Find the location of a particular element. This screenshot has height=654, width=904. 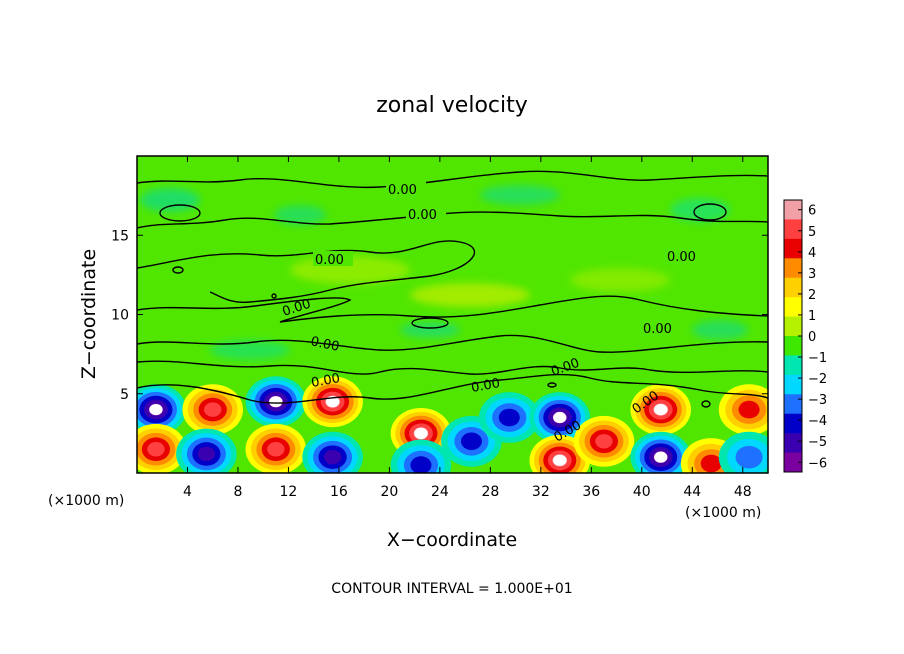

colorbar-tick-label: −5 is located at coordinates (817, 442).